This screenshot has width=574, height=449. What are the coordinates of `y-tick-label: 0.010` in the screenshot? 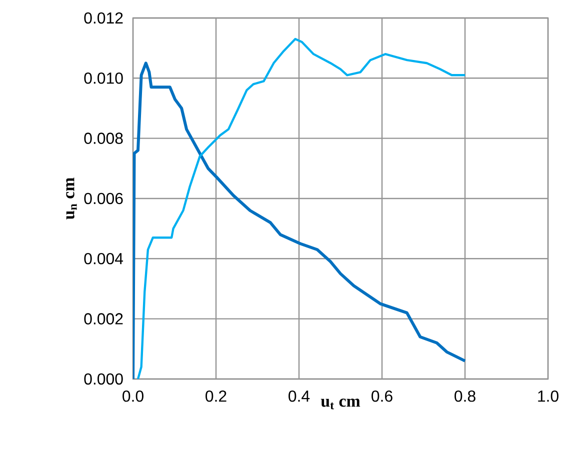 It's located at (103, 78).